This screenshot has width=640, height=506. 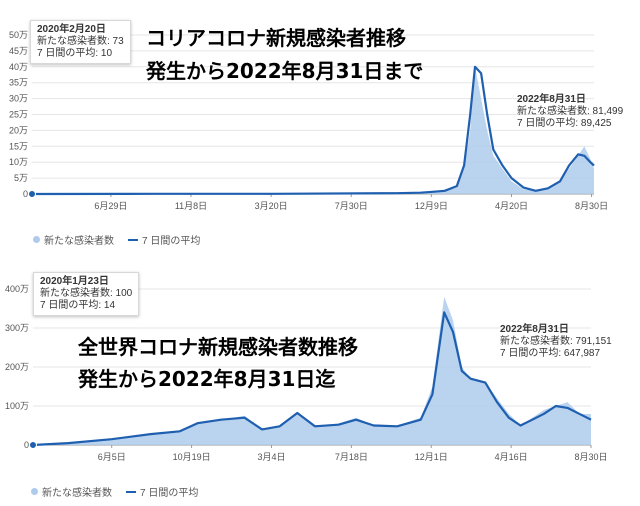 What do you see at coordinates (511, 457) in the screenshot?
I see `x-tick-label: 4月16日` at bounding box center [511, 457].